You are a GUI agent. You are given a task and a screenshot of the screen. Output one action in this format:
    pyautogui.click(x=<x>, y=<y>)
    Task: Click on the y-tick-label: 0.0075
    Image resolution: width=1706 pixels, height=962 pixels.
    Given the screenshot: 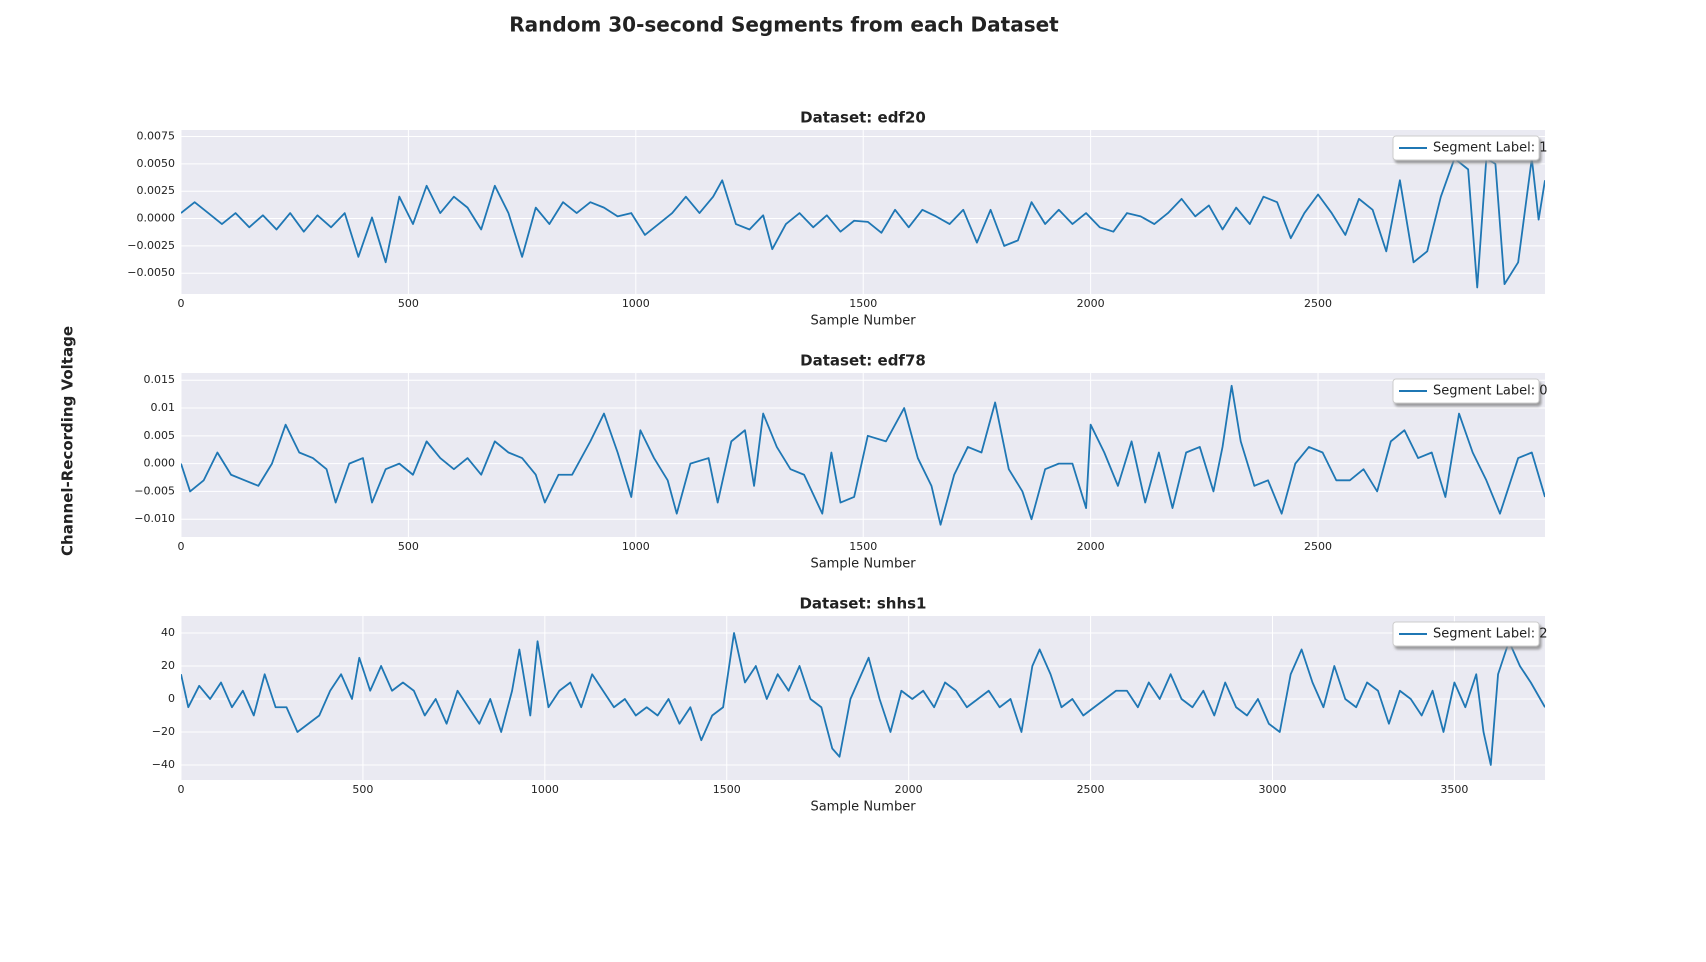 What is the action you would take?
    pyautogui.click(x=156, y=136)
    